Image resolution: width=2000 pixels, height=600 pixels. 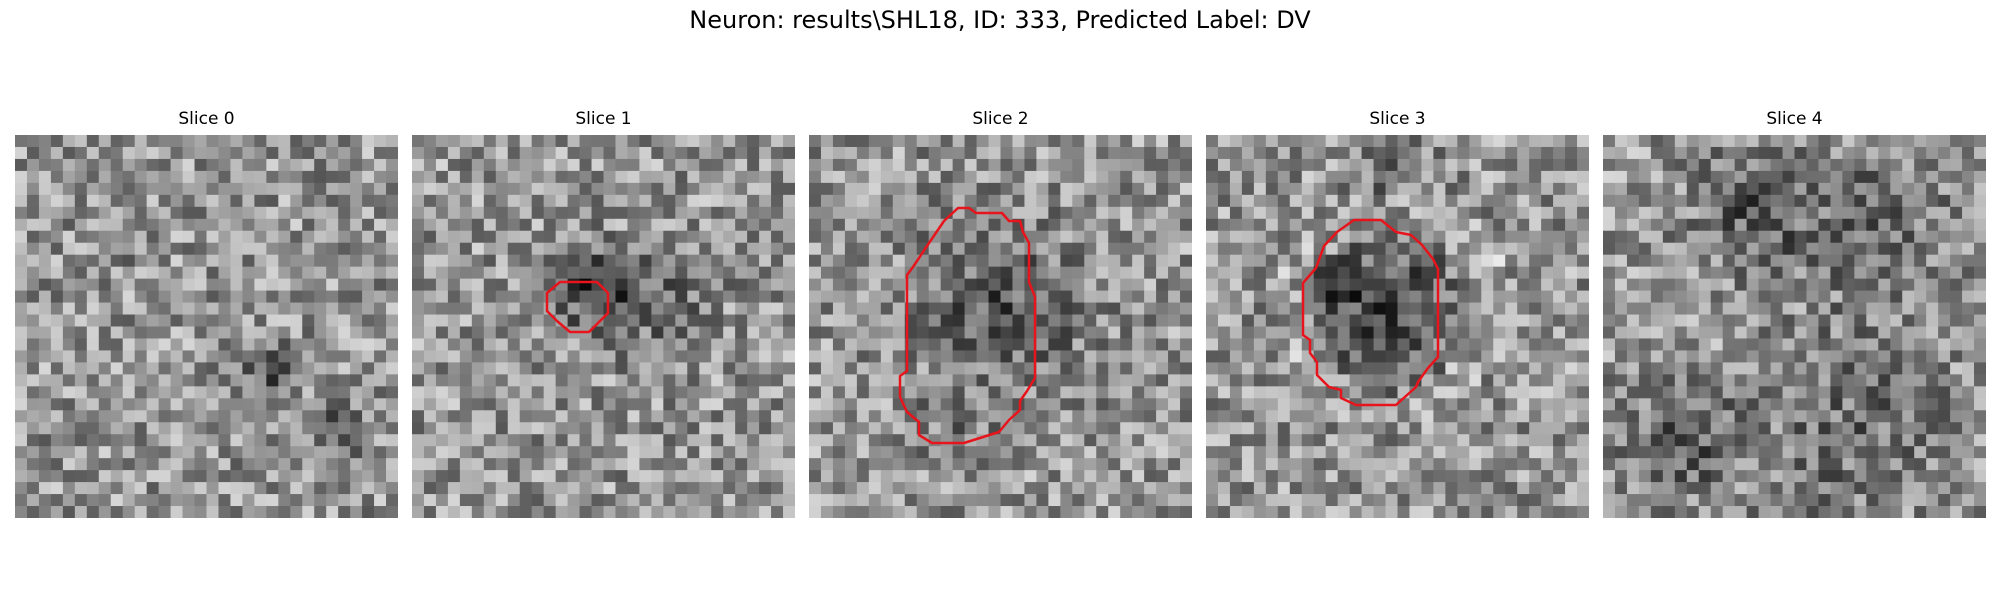 What do you see at coordinates (1794, 119) in the screenshot?
I see `slice-title-4: Slice 4` at bounding box center [1794, 119].